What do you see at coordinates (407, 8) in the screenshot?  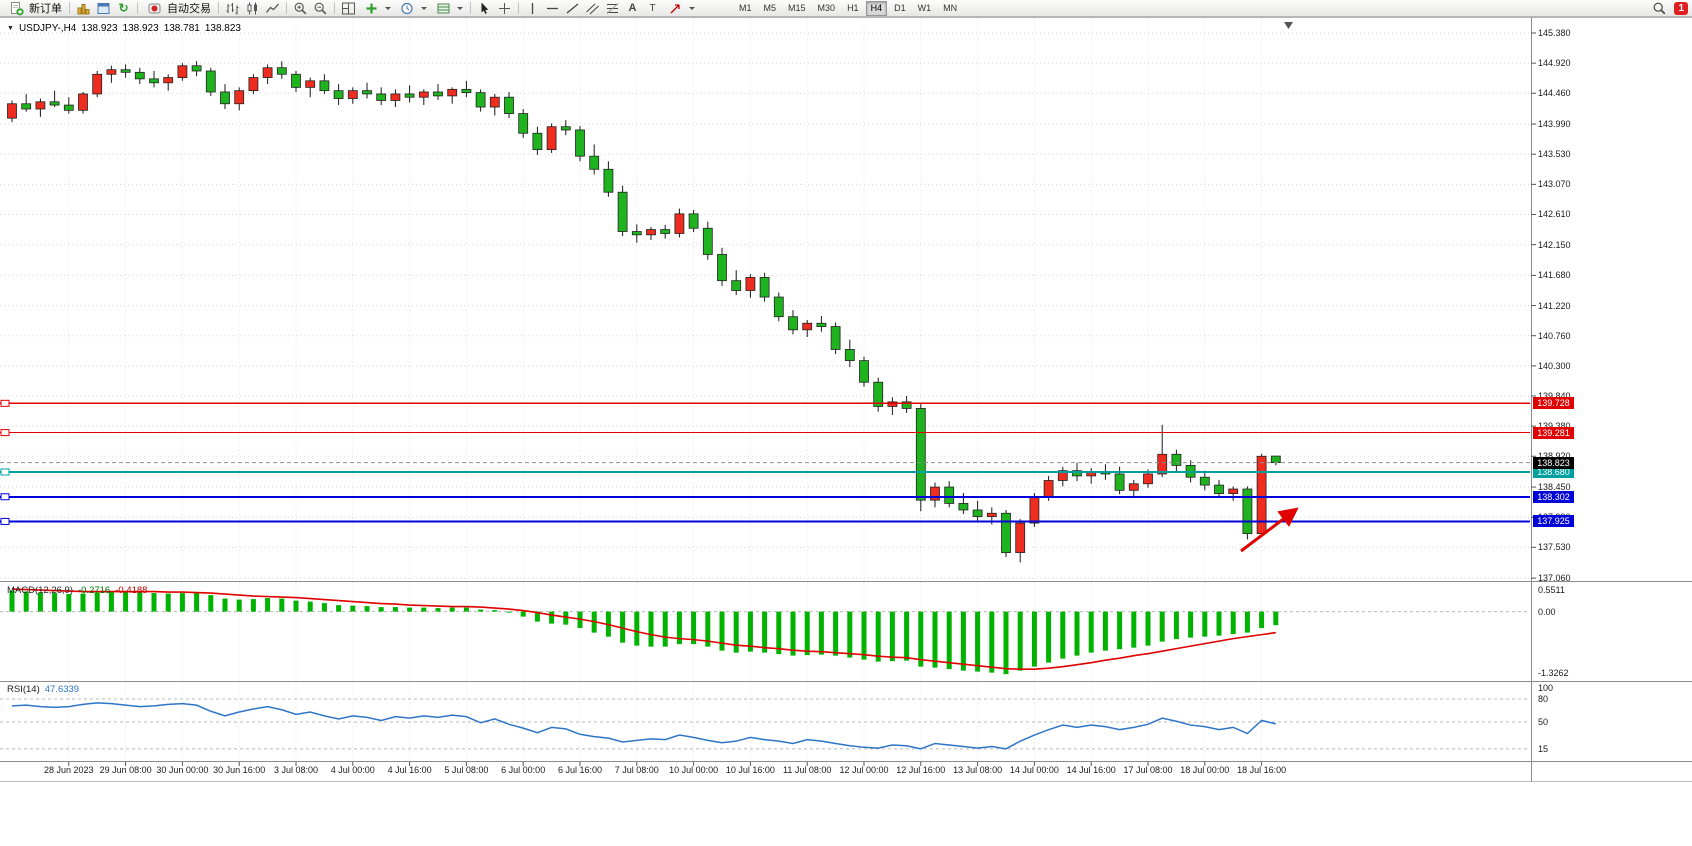 I see `clock-icon` at bounding box center [407, 8].